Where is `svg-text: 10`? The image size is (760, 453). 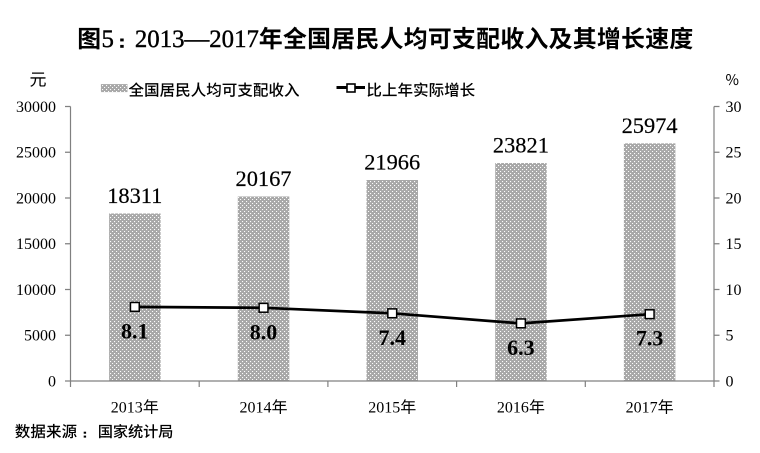
svg-text: 10 is located at coordinates (734, 290).